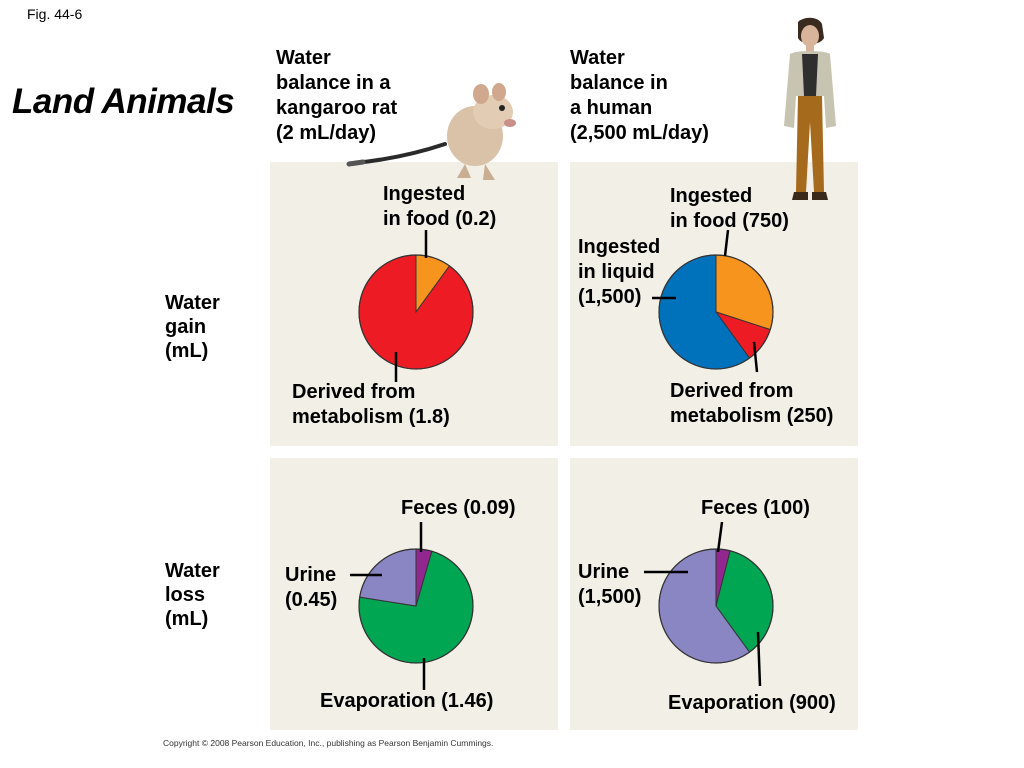 The width and height of the screenshot is (1024, 768). Describe the element at coordinates (55, 14) in the screenshot. I see `figure-number: Fig. 44-6` at that location.